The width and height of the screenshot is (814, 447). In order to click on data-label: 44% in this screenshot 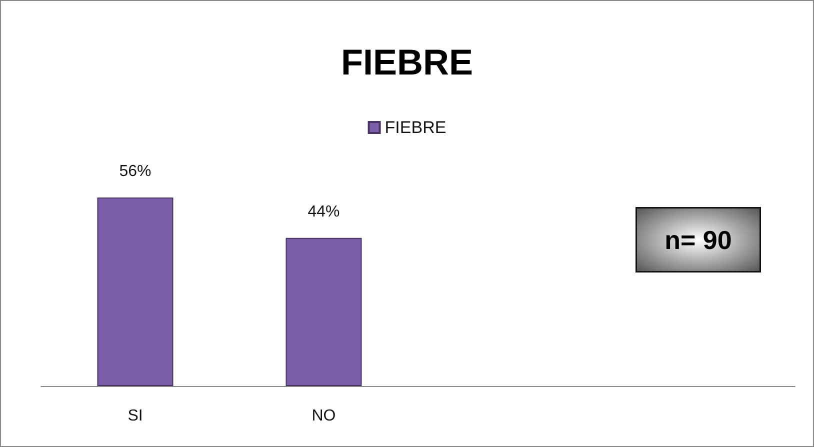, I will do `click(324, 211)`.